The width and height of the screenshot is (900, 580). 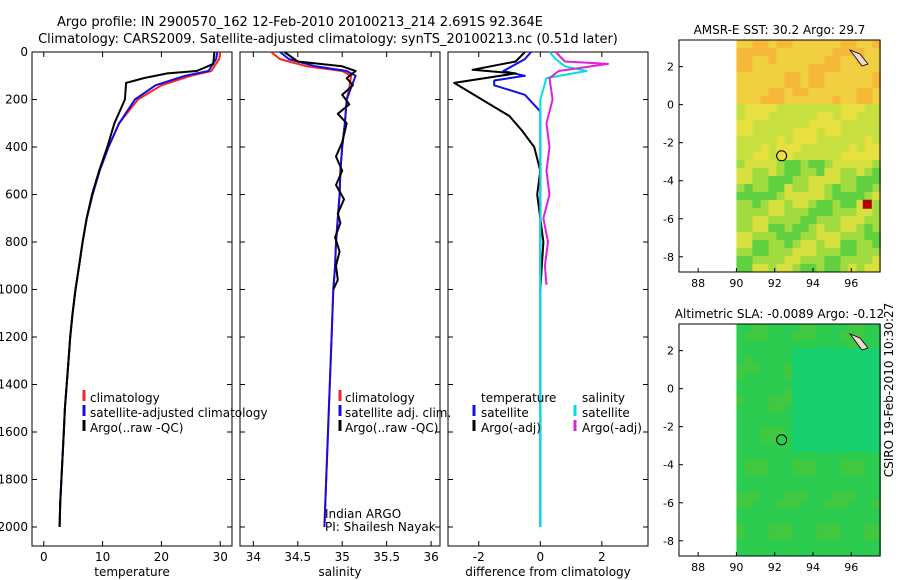 I want to click on salinity-annotation-1: Indian ARGO, so click(x=363, y=514).